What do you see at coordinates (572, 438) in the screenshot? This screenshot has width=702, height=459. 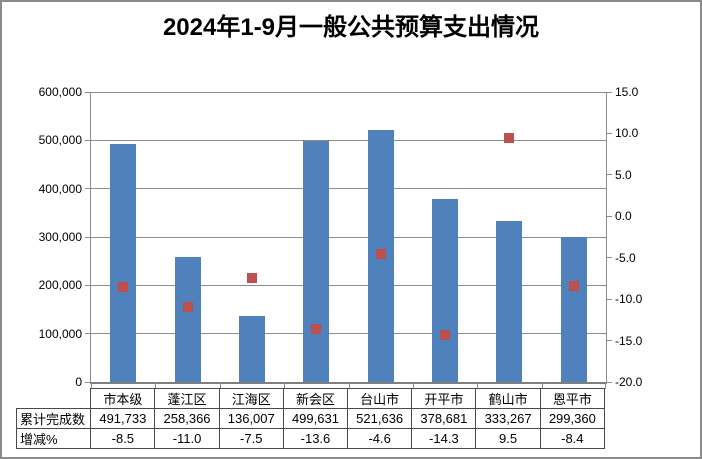 I see `table-cell: -8.4` at bounding box center [572, 438].